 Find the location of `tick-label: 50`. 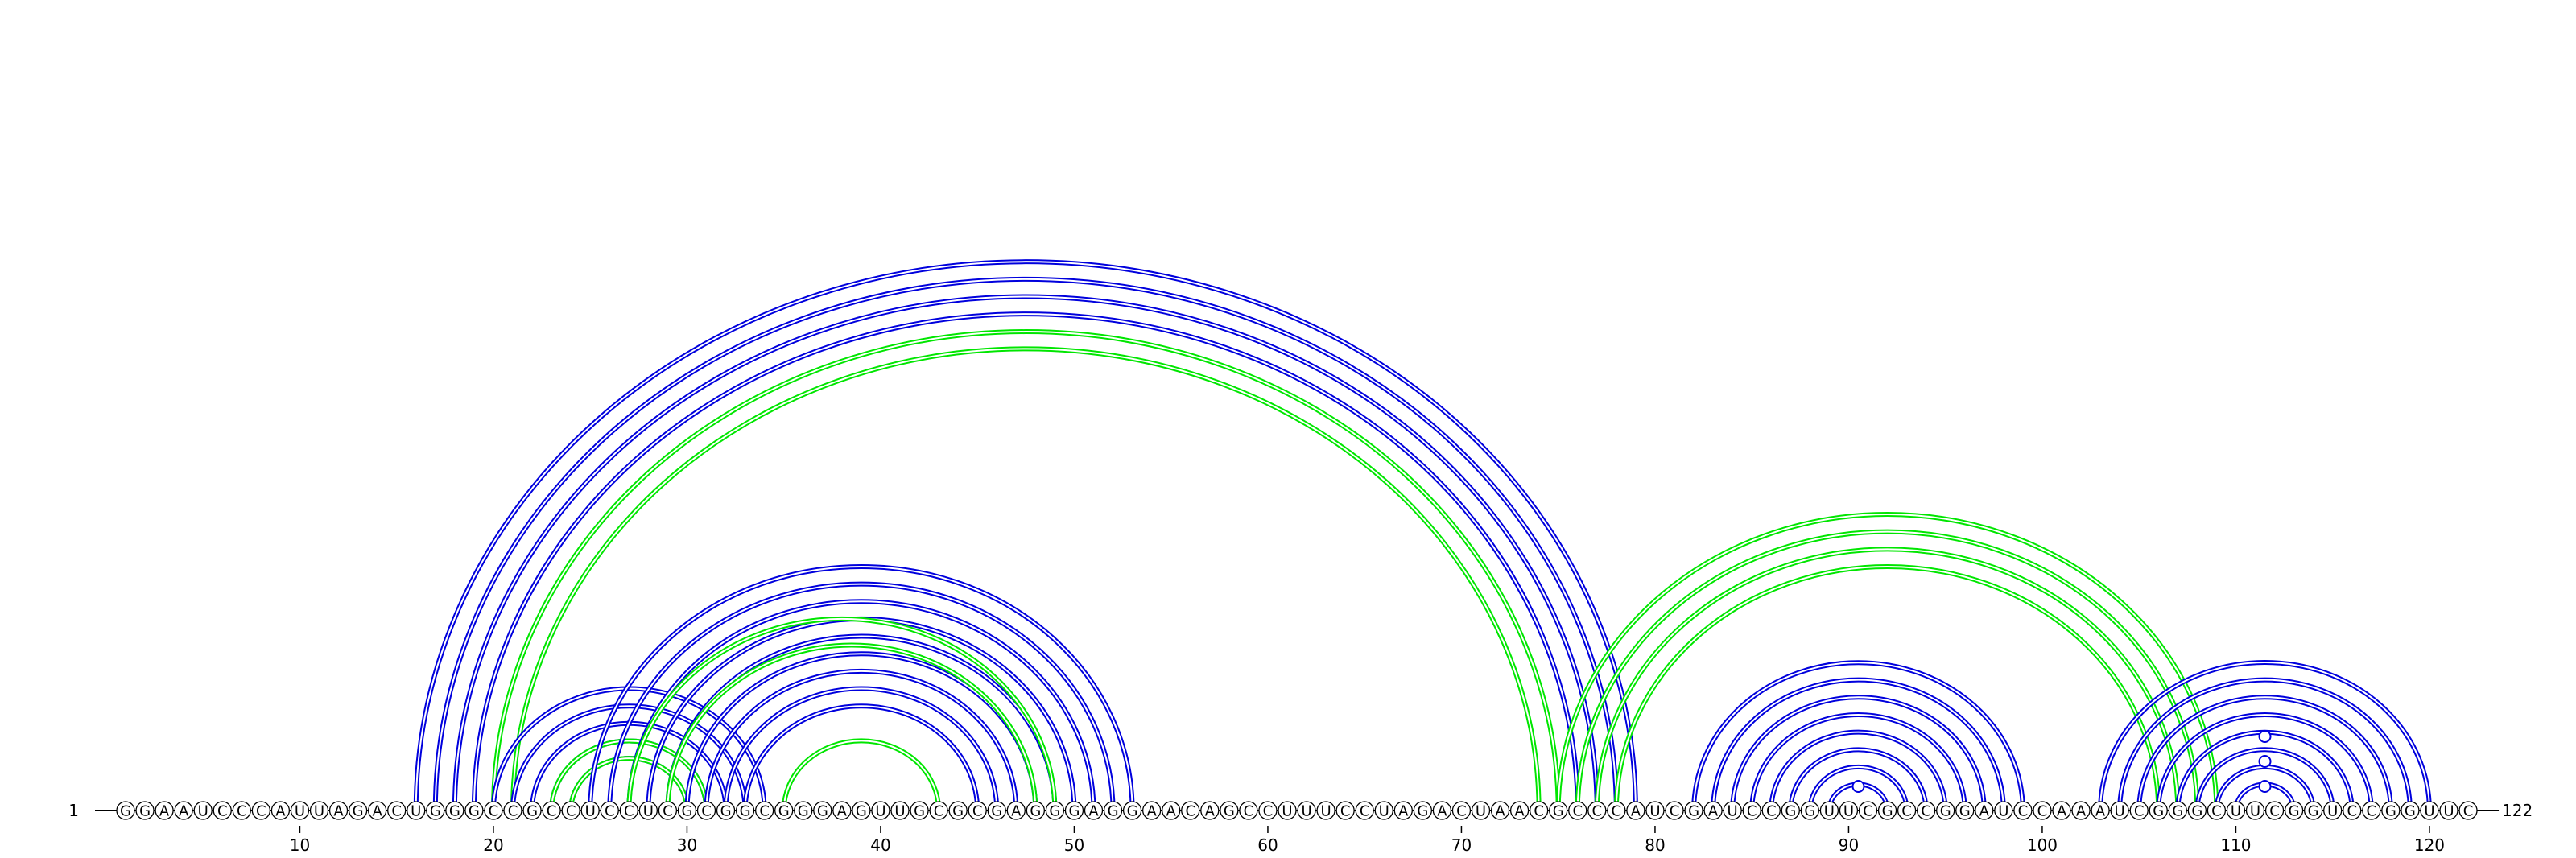

tick-label: 50 is located at coordinates (1074, 845).